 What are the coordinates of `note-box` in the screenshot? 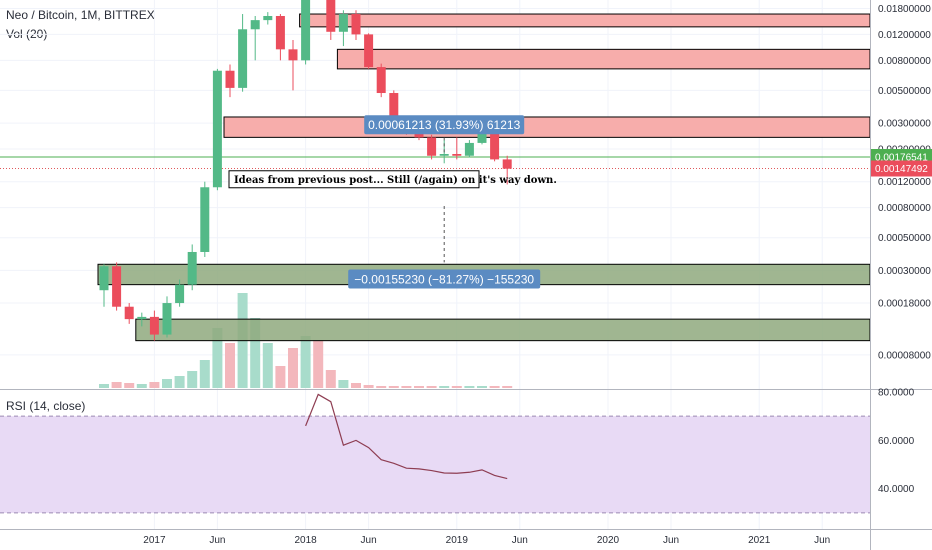 It's located at (354, 179).